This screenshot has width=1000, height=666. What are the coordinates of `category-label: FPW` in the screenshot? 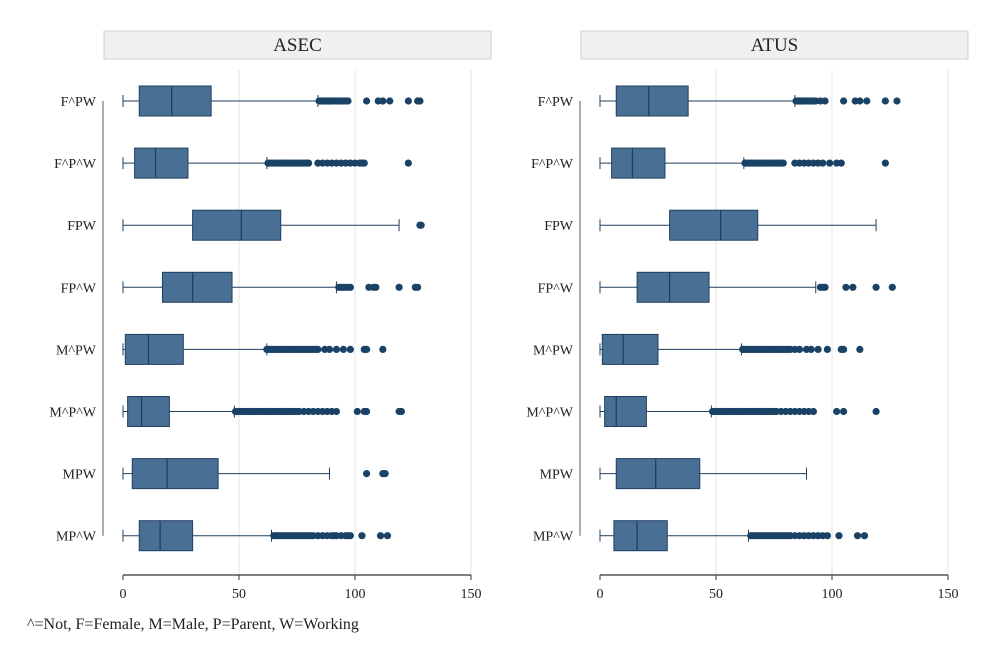 It's located at (559, 226).